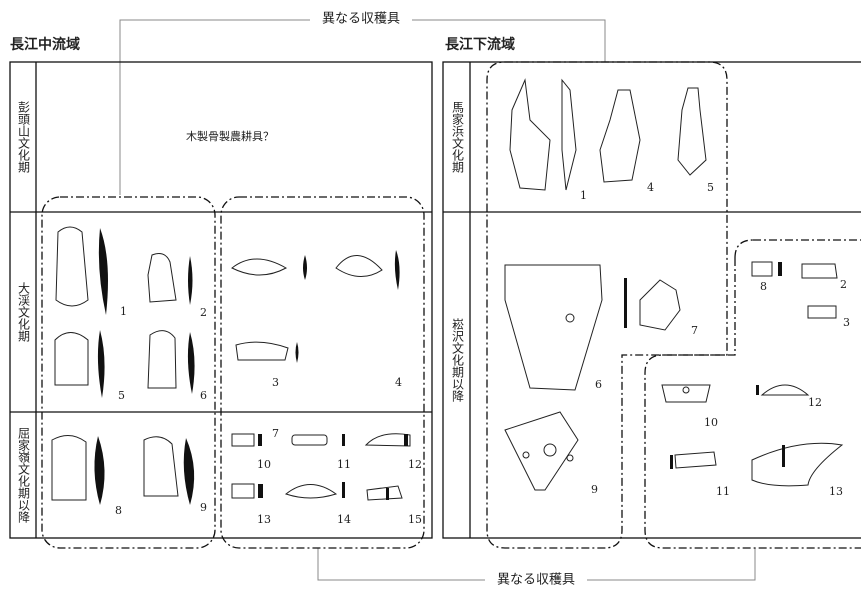 The height and width of the screenshot is (592, 861). Describe the element at coordinates (230, 136) in the screenshot. I see `note: 木製骨製農耕具？` at that location.